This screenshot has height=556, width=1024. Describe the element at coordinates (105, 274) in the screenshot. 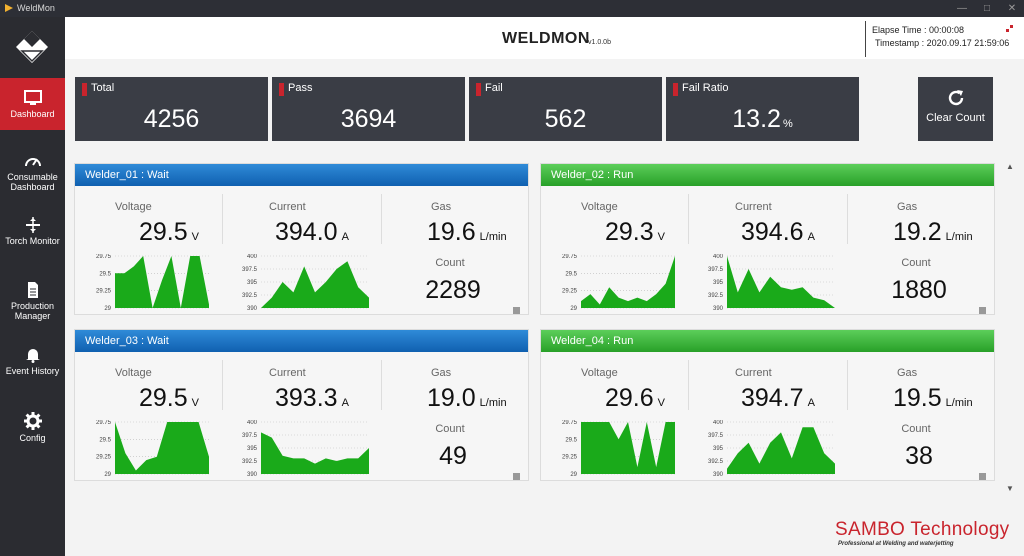

I see `axis-tick-label: 29.5` at that location.